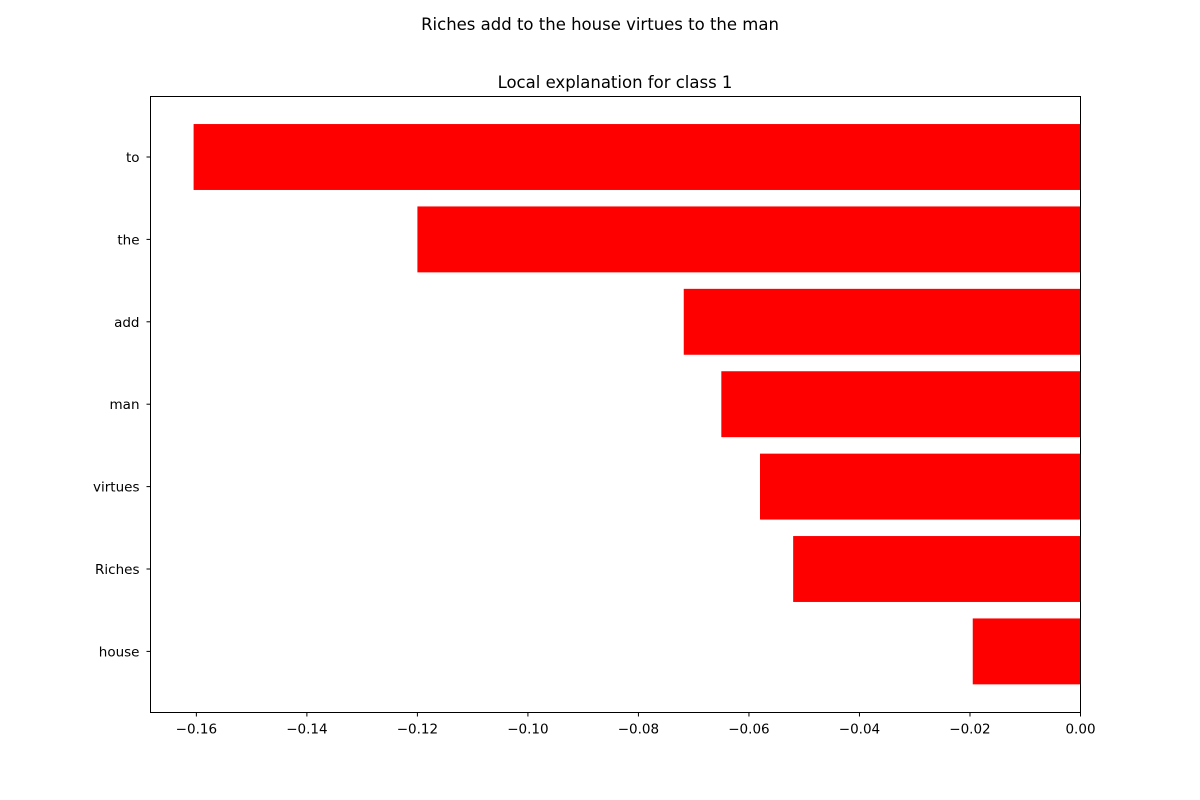 The height and width of the screenshot is (800, 1200). What do you see at coordinates (133, 158) in the screenshot?
I see `y-tick-label: to` at bounding box center [133, 158].